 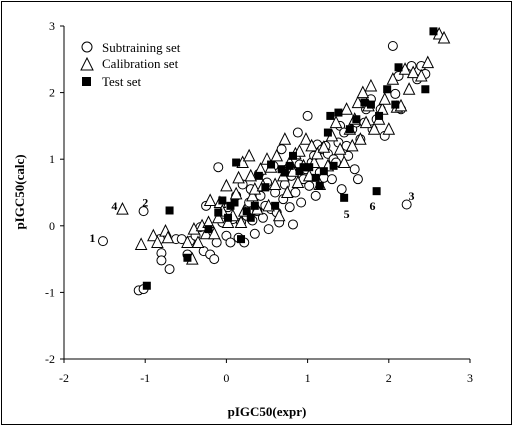 I want to click on legend-marker-calibration, so click(x=87, y=63).